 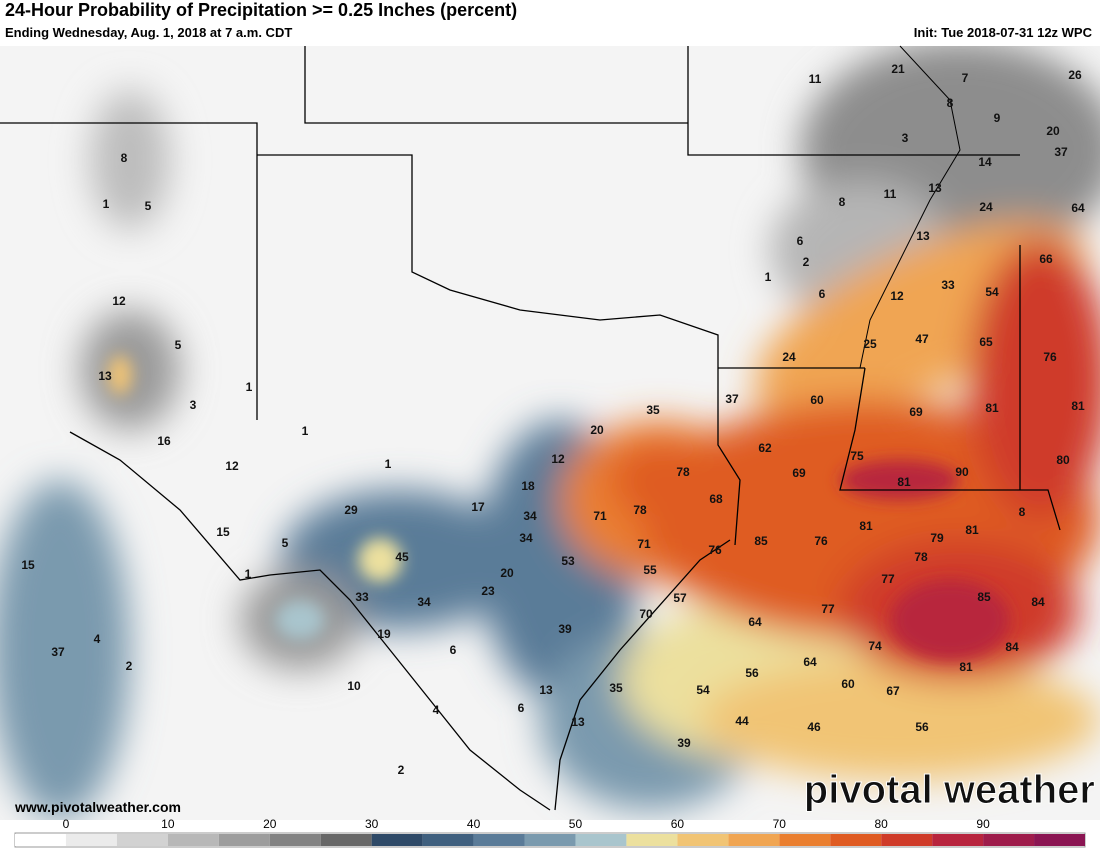 I want to click on map-value-label: 3, so click(x=193, y=405).